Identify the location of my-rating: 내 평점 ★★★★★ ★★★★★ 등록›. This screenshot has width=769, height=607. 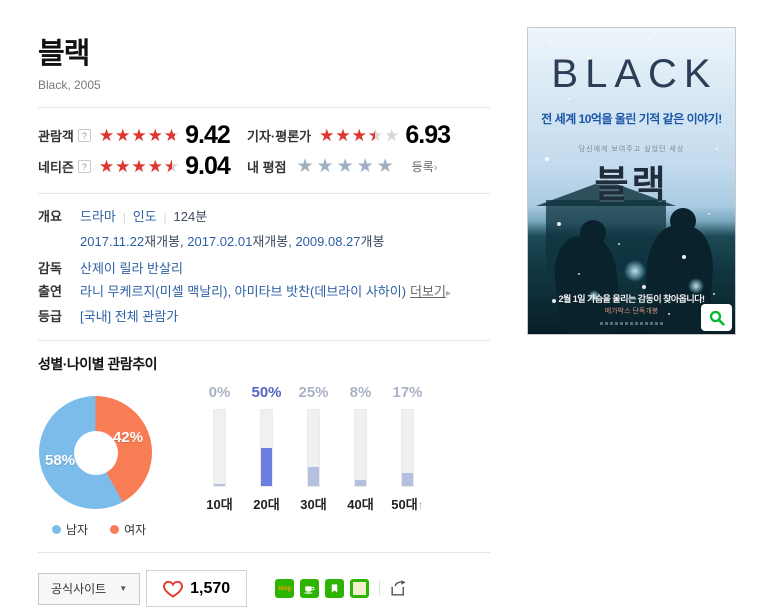
(342, 166).